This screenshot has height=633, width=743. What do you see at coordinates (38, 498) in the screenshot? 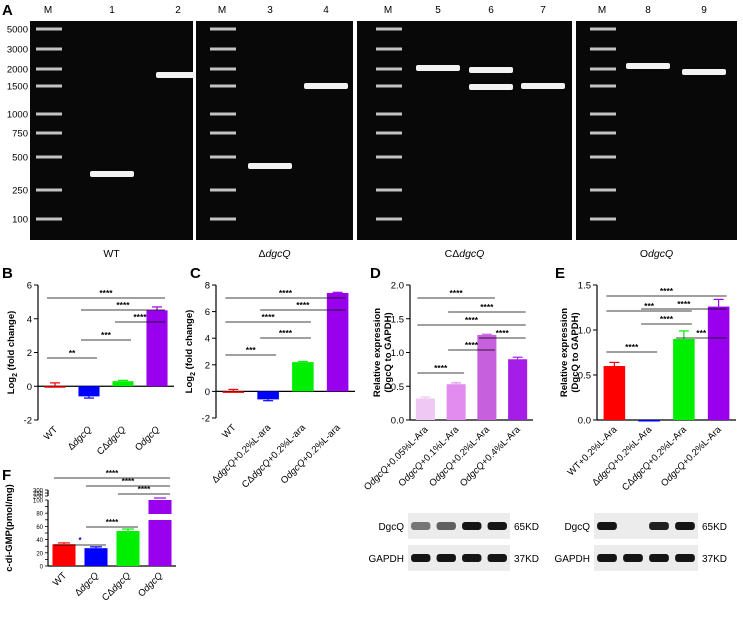
I see `y-tick-label: 200` at bounding box center [38, 498].